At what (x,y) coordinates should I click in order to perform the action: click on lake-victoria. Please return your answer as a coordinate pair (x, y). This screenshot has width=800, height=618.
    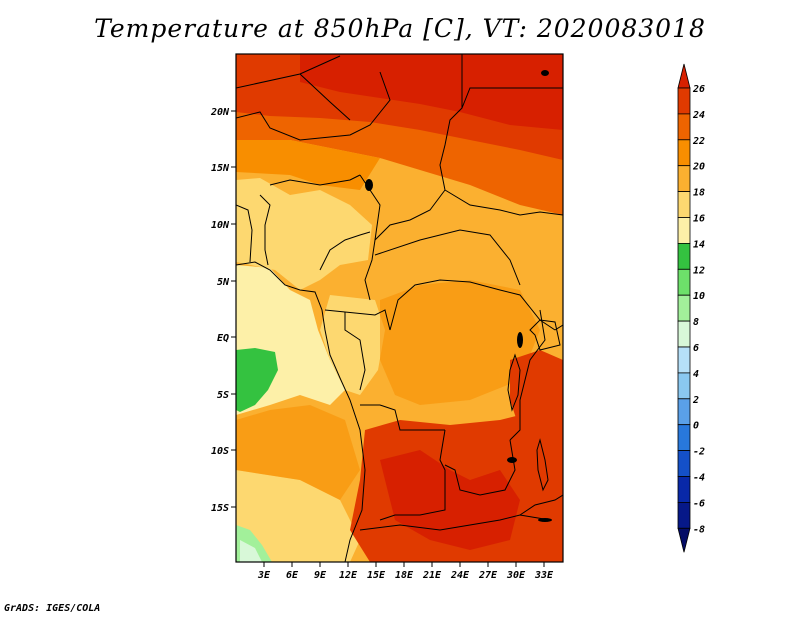
    Looking at the image, I should click on (545, 335).